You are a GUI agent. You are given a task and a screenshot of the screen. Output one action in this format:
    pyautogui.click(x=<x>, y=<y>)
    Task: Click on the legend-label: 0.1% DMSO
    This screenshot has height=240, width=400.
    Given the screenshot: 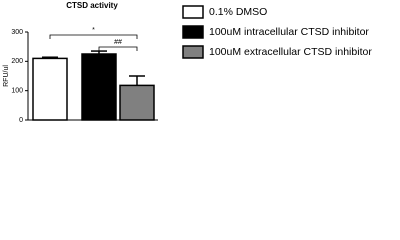 What is the action you would take?
    pyautogui.click(x=238, y=12)
    